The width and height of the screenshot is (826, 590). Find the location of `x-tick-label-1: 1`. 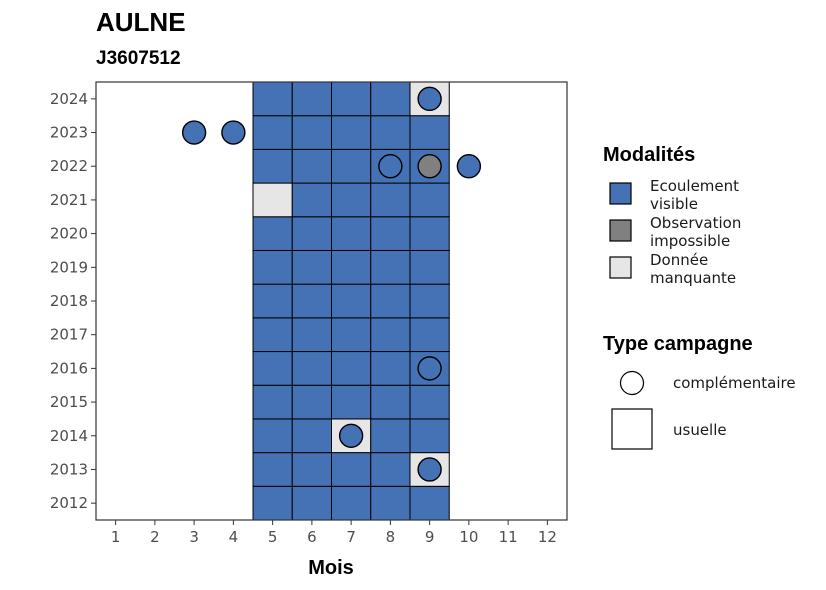

x-tick-label-1: 1 is located at coordinates (116, 537).